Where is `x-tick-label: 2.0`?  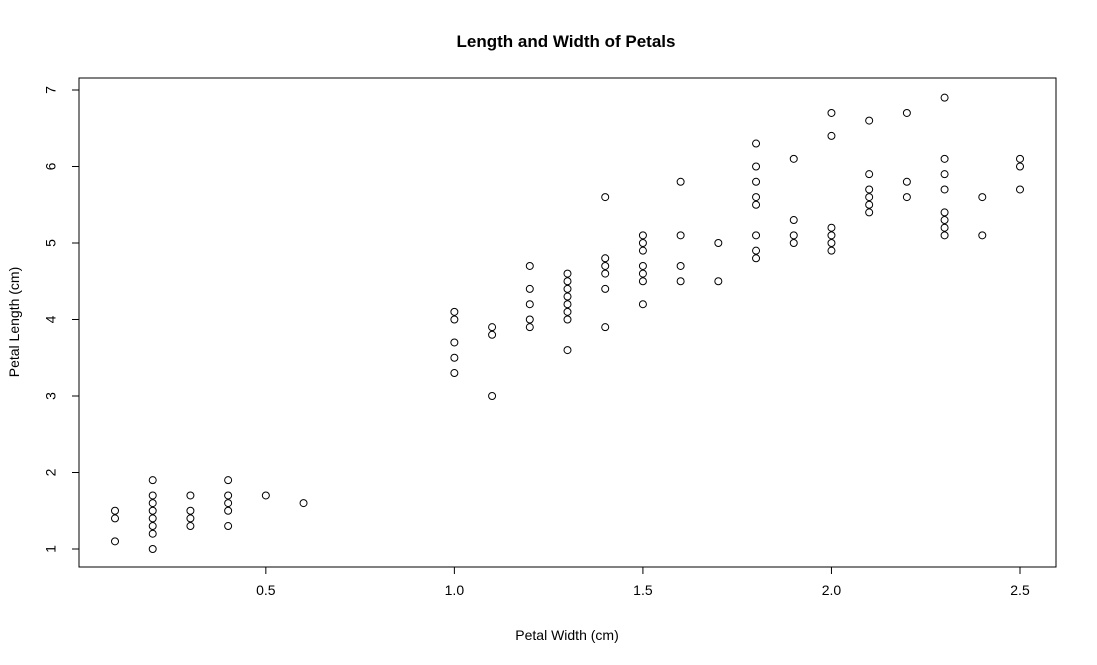 x-tick-label: 2.0 is located at coordinates (832, 590).